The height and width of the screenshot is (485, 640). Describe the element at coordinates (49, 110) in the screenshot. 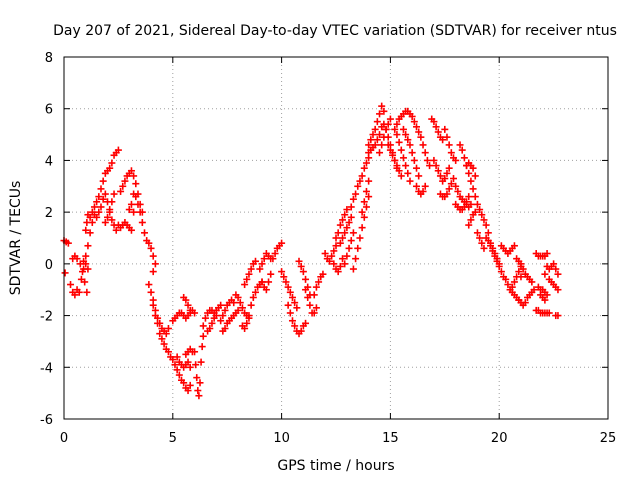

I see `y-tick-label: 6` at that location.